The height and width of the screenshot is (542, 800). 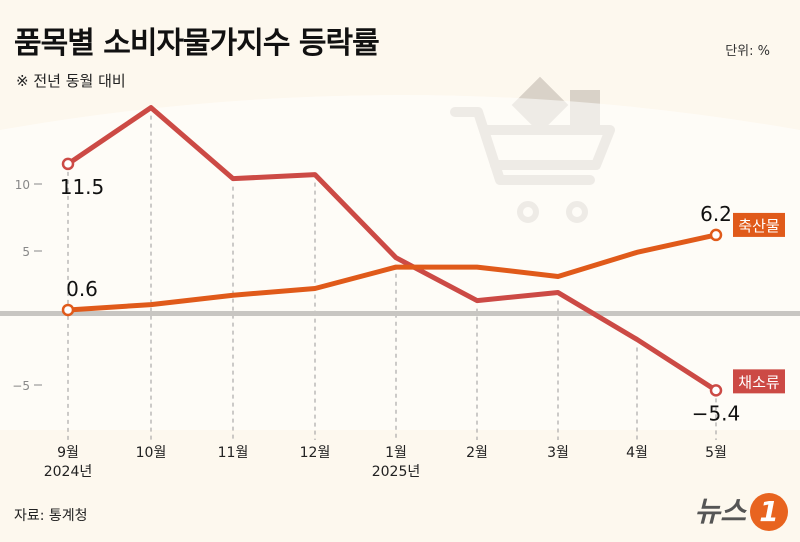 What do you see at coordinates (637, 453) in the screenshot?
I see `x-tick-label: 4월` at bounding box center [637, 453].